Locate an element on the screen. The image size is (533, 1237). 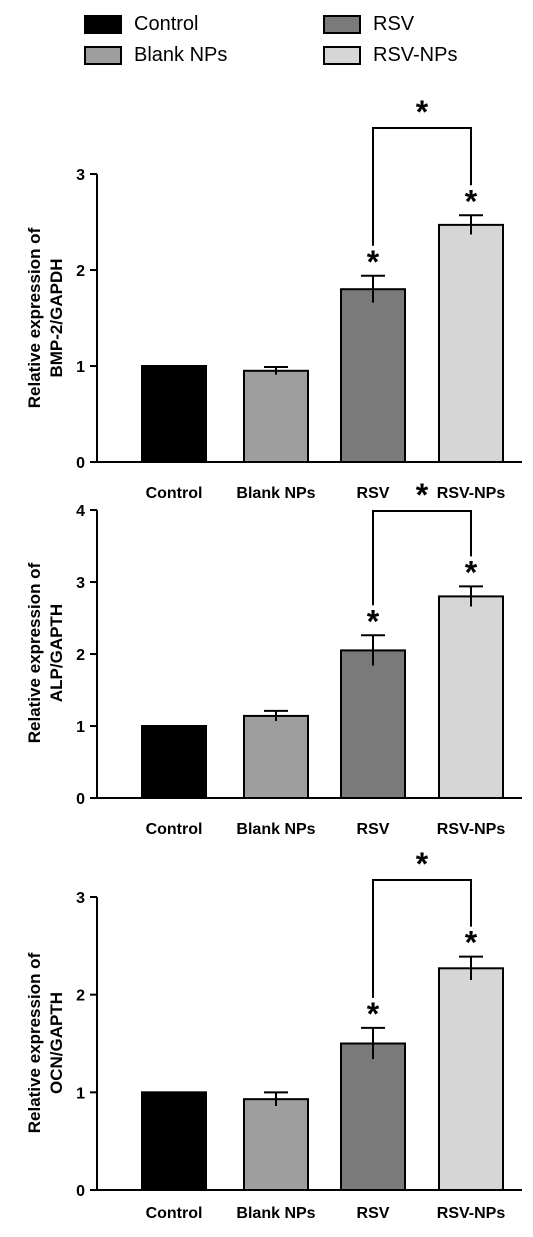
legend-swatch-rsv-nps is located at coordinates (342, 55).